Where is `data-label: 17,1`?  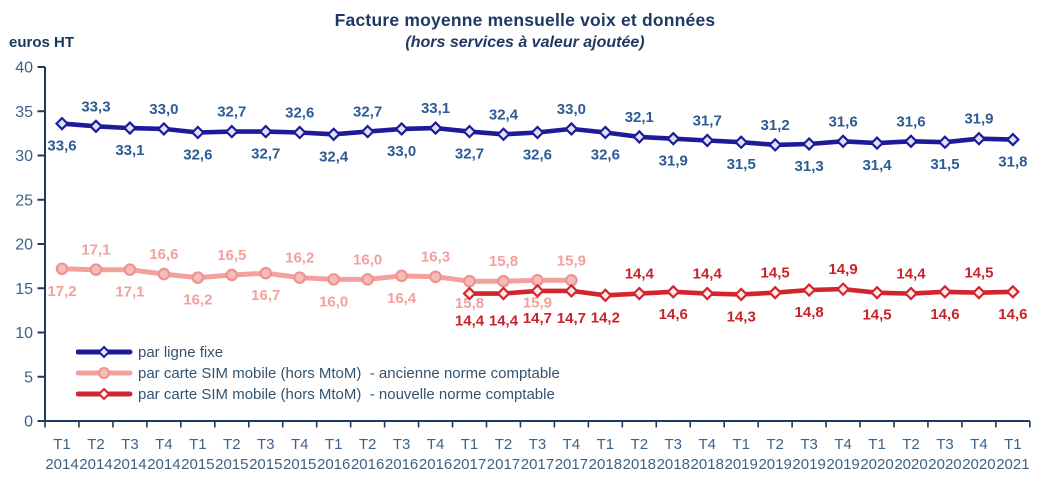
data-label: 17,1 is located at coordinates (95, 250).